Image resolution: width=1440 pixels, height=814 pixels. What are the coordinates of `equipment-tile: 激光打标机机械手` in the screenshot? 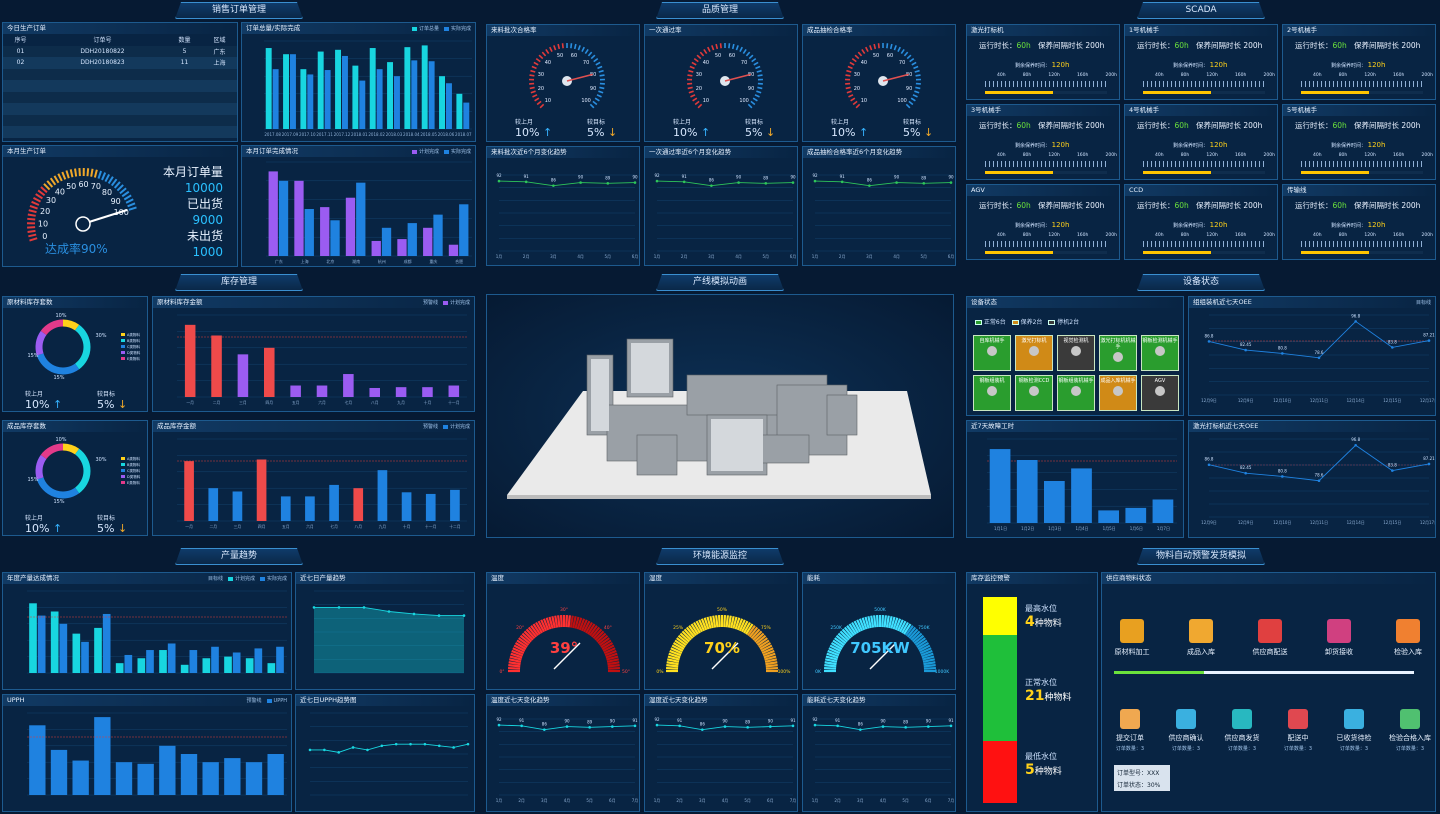 It's located at (1118, 353).